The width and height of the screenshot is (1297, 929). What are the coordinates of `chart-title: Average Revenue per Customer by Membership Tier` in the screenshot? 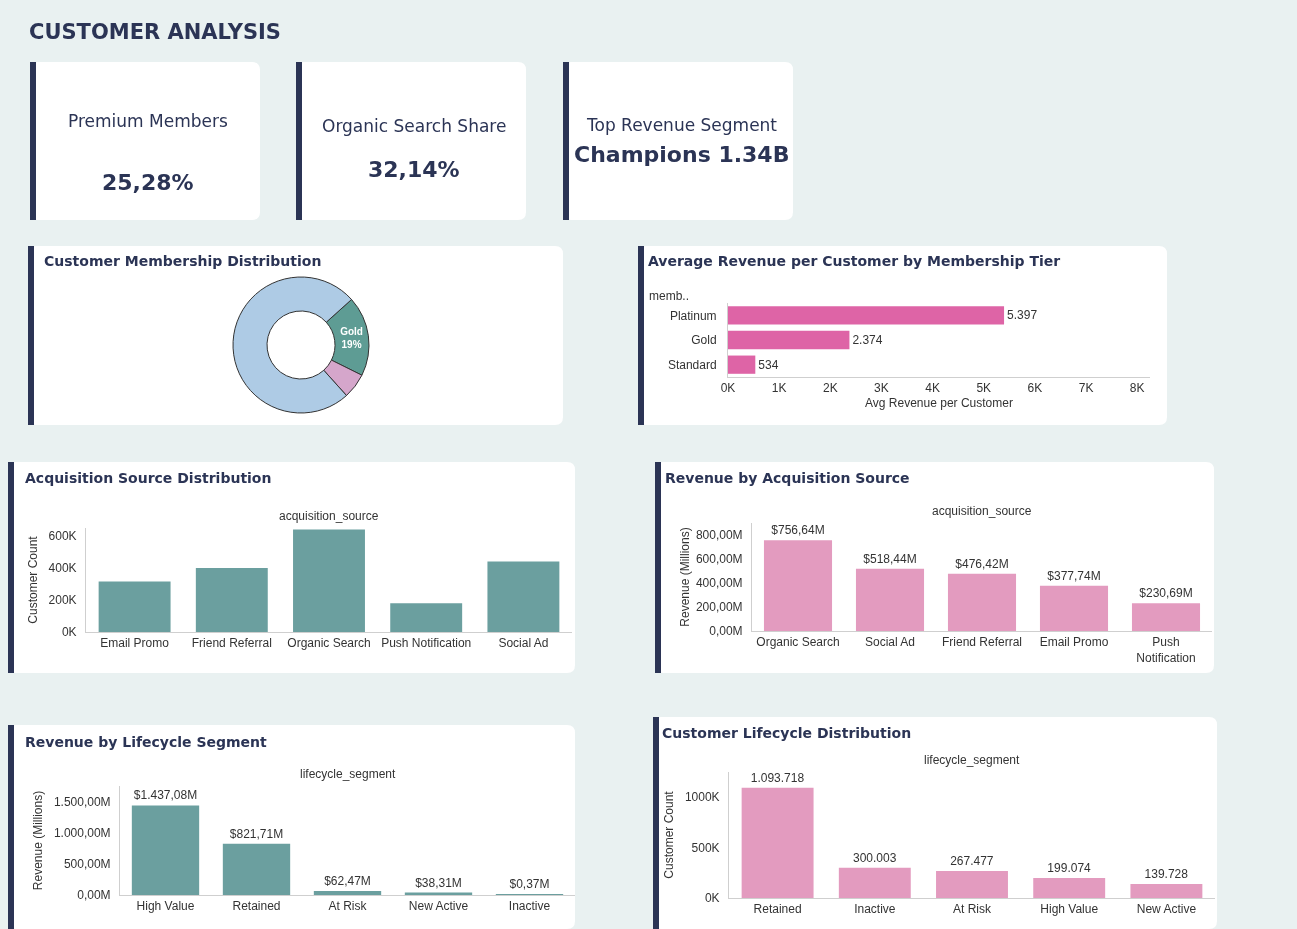 It's located at (854, 261).